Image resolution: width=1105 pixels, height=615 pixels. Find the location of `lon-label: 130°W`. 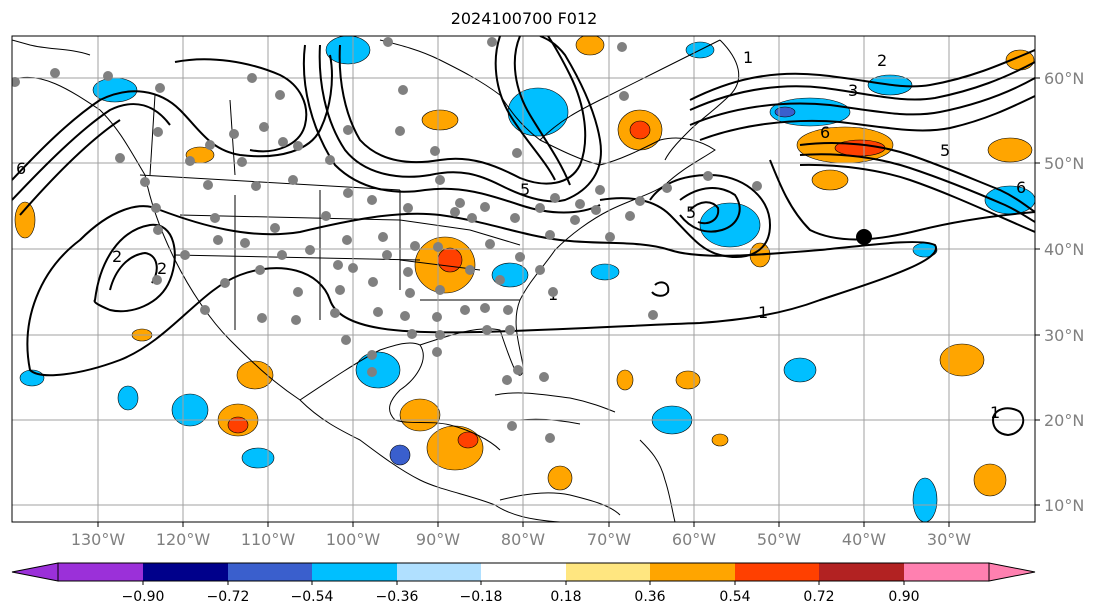

lon-label: 130°W is located at coordinates (98, 539).